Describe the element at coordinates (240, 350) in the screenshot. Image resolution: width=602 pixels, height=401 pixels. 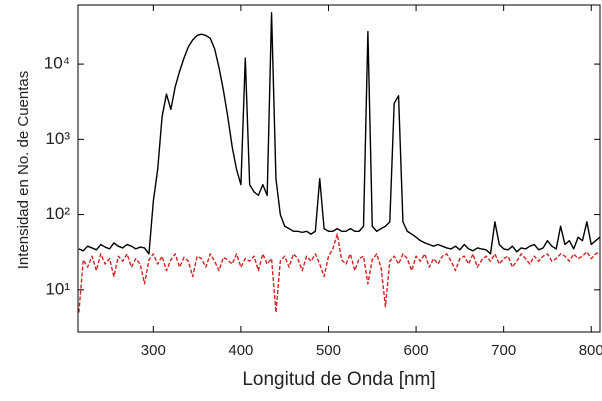
I see `x-tick-label: 400` at that location.